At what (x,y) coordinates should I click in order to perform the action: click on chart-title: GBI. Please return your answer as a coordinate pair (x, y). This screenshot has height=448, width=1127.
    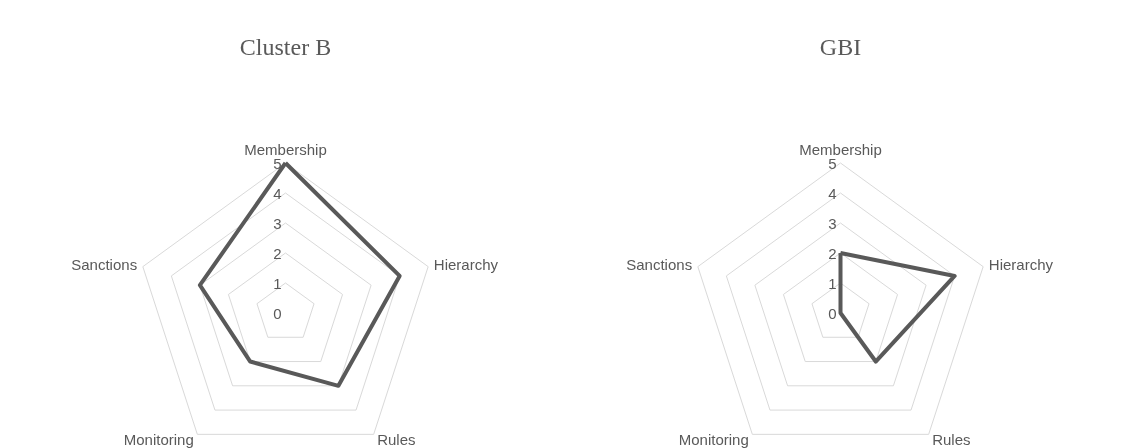
    Looking at the image, I should click on (840, 47).